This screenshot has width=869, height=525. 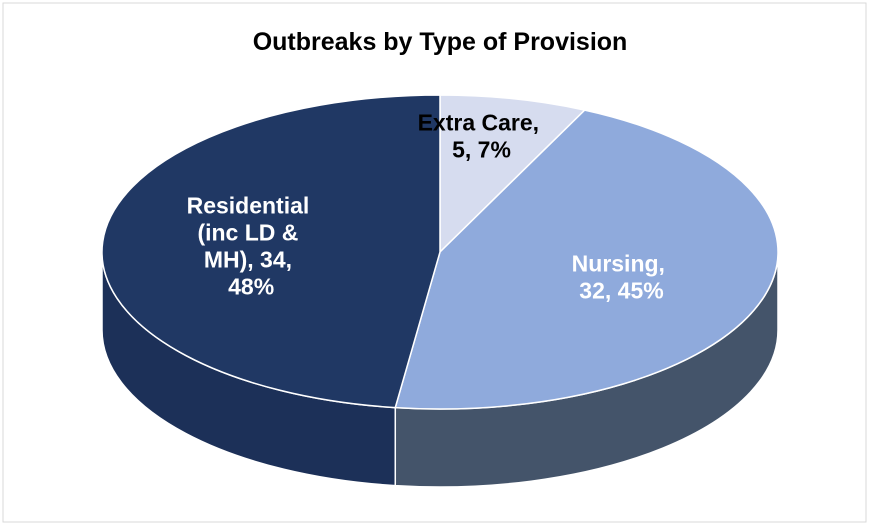 I want to click on data-label: Nursing, 32, 45%, so click(x=622, y=276).